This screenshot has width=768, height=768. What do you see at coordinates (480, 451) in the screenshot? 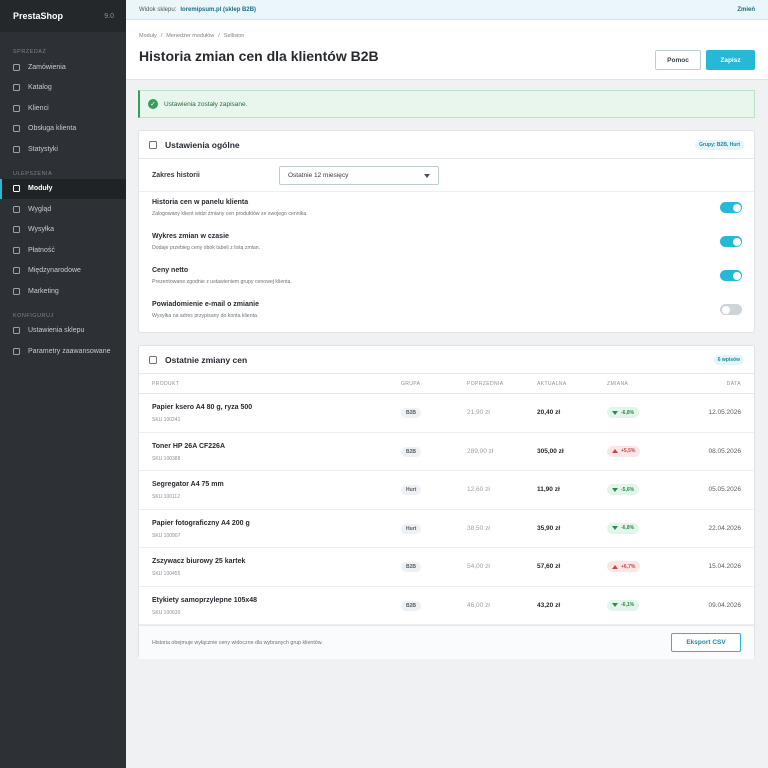
I see `previous-price: 289,00 zł` at bounding box center [480, 451].